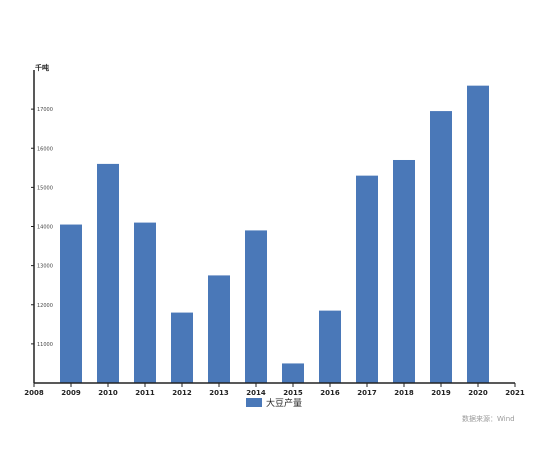 The height and width of the screenshot is (450, 550). I want to click on x-tick-label: 2021, so click(515, 393).